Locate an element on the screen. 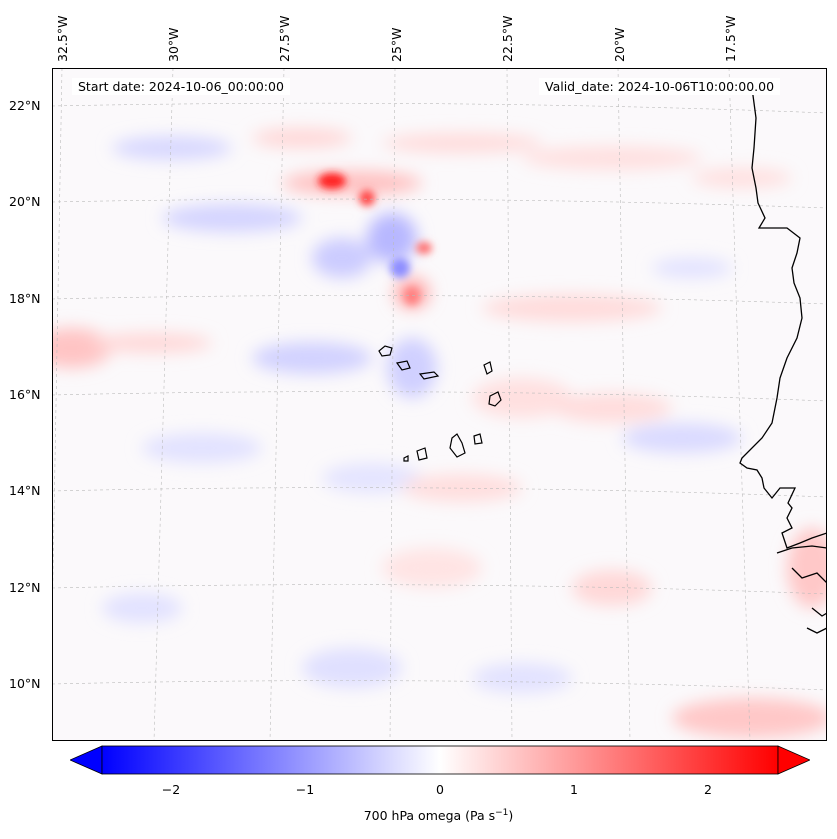 The width and height of the screenshot is (837, 839). colorbar-tick-1: 1 is located at coordinates (574, 789).